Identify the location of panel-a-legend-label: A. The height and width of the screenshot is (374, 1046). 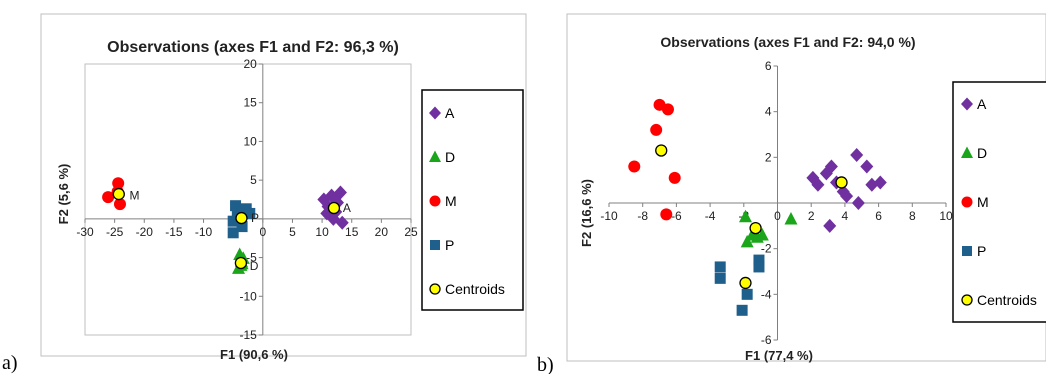
(450, 113).